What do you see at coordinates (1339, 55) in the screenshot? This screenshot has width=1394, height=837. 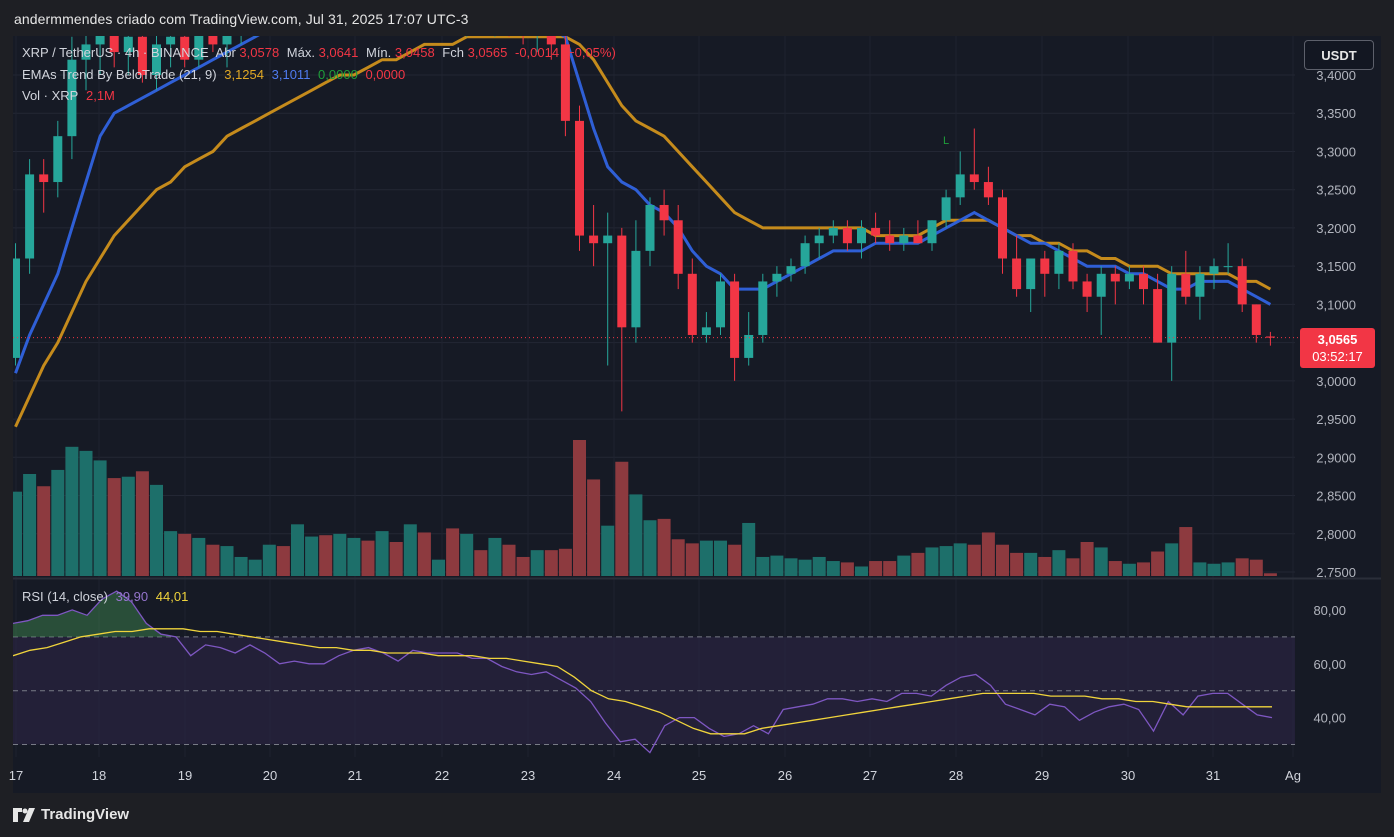 I see `currency-button: USDT` at bounding box center [1339, 55].